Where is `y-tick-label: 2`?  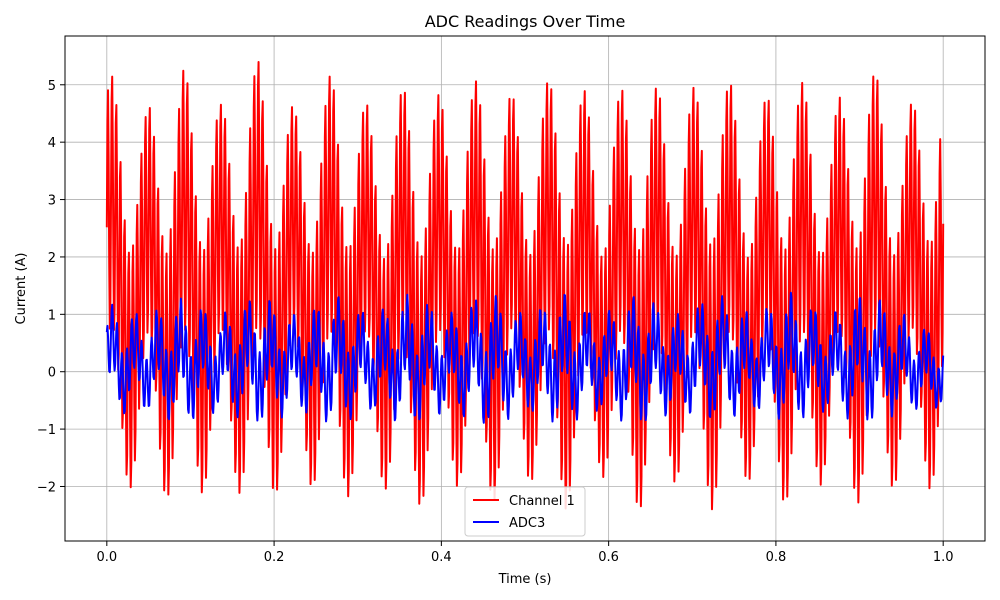 y-tick-label: 2 is located at coordinates (52, 258).